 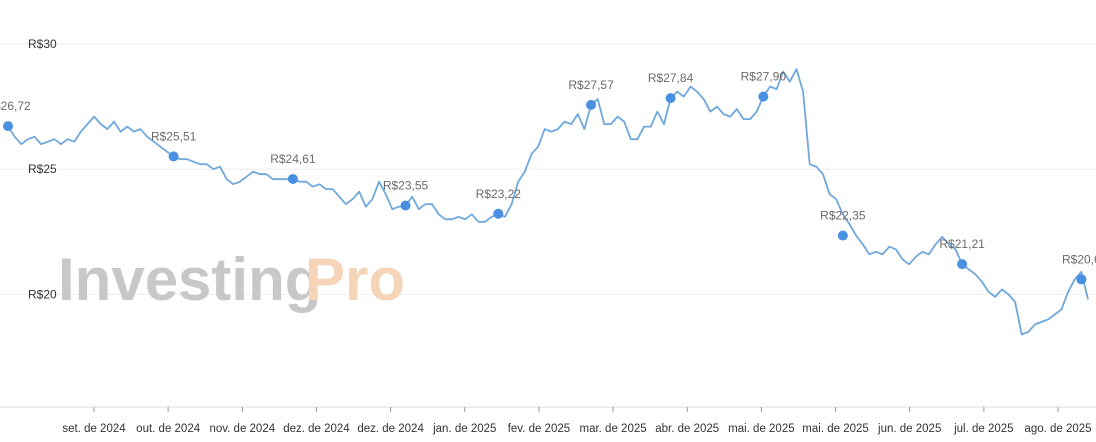 What do you see at coordinates (764, 77) in the screenshot?
I see `point-label-7: R$27,90` at bounding box center [764, 77].